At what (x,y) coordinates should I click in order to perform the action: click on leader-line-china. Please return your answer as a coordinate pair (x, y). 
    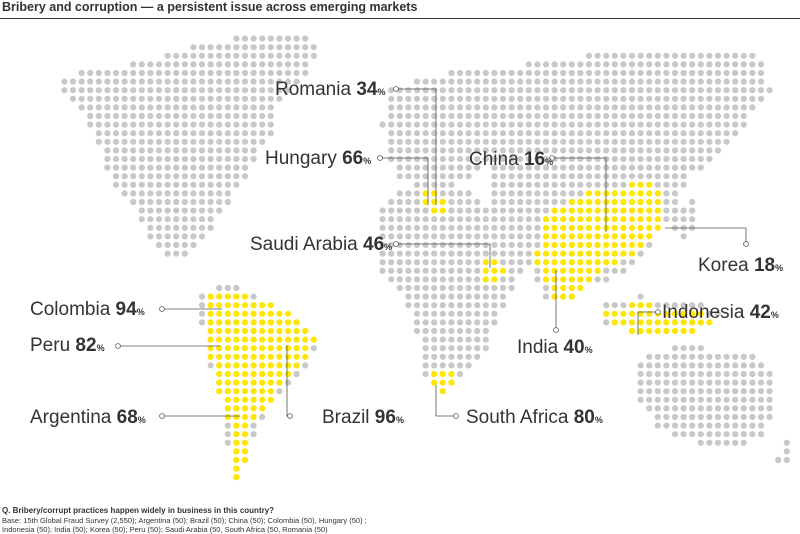
    Looking at the image, I should click on (579, 194).